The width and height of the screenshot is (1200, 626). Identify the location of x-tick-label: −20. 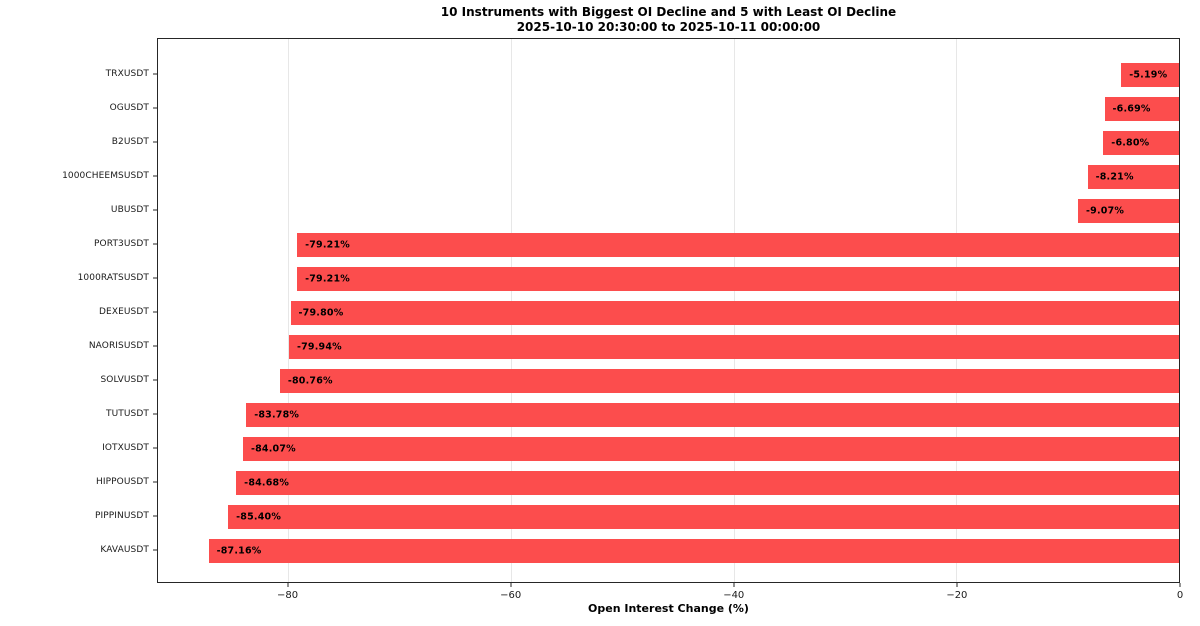
(957, 595).